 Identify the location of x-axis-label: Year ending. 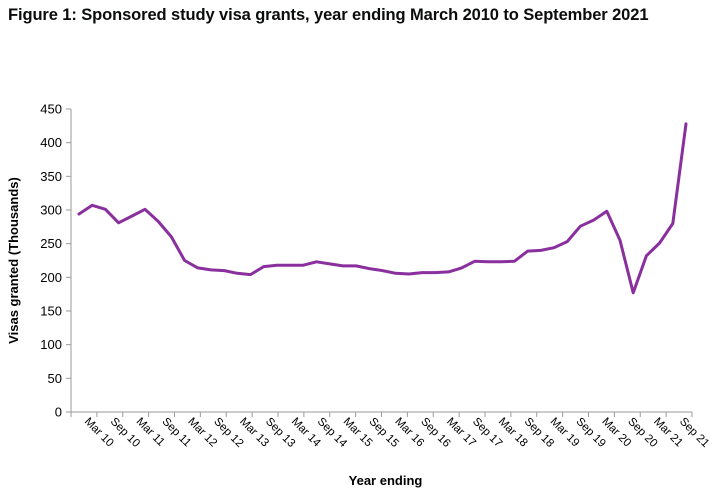
(386, 480).